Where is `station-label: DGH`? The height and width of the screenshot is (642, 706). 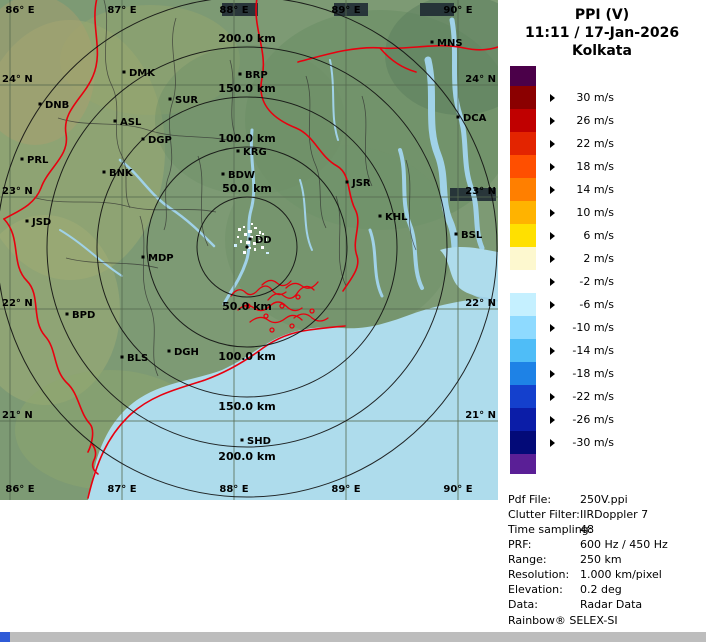 station-label: DGH is located at coordinates (186, 352).